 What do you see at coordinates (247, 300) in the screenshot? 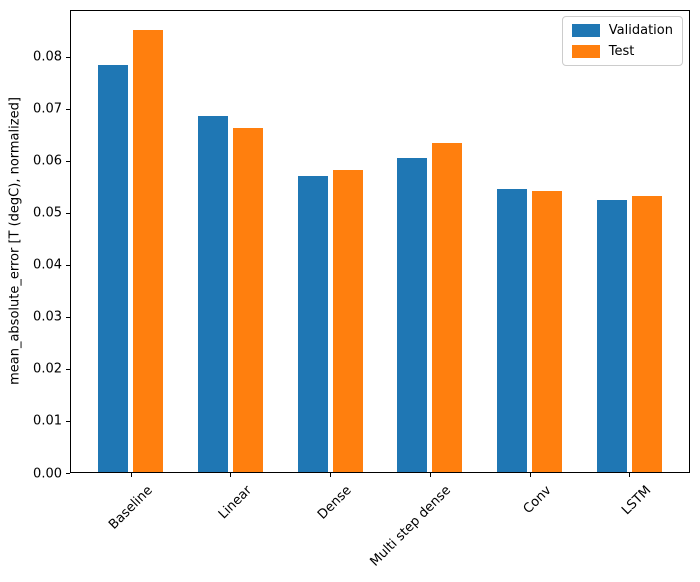
I see `bar-test-linear` at bounding box center [247, 300].